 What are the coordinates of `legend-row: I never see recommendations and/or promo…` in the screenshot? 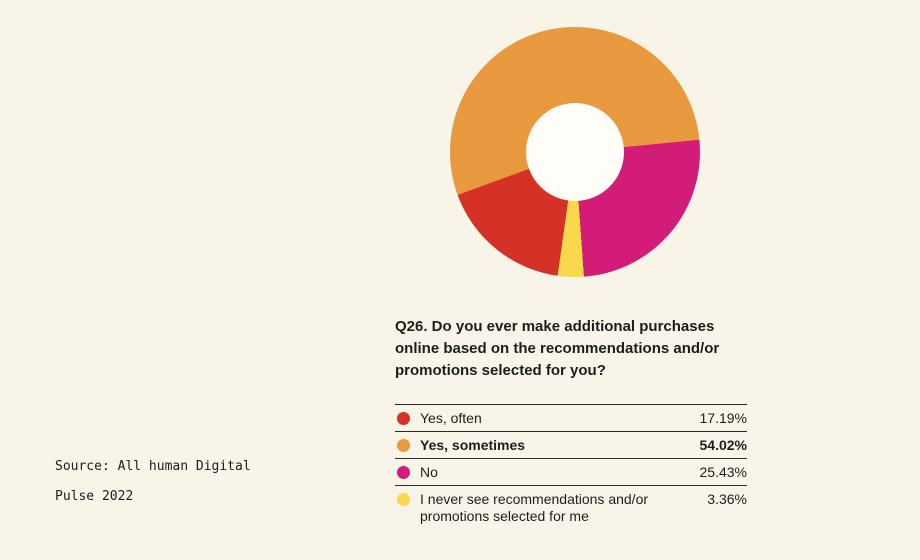 It's located at (571, 507).